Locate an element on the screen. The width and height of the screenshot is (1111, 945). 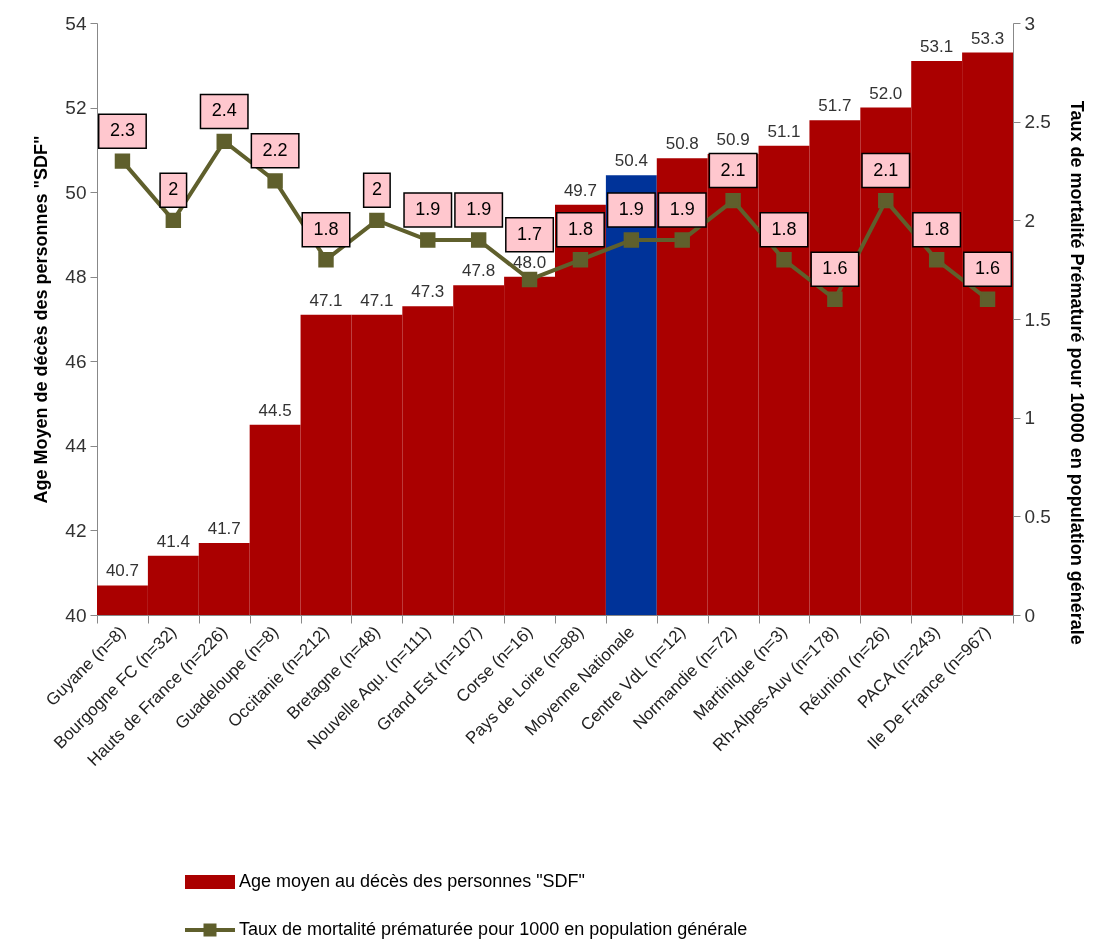
legend-label: Age moyen au décès des personnes "SDF" is located at coordinates (412, 881).